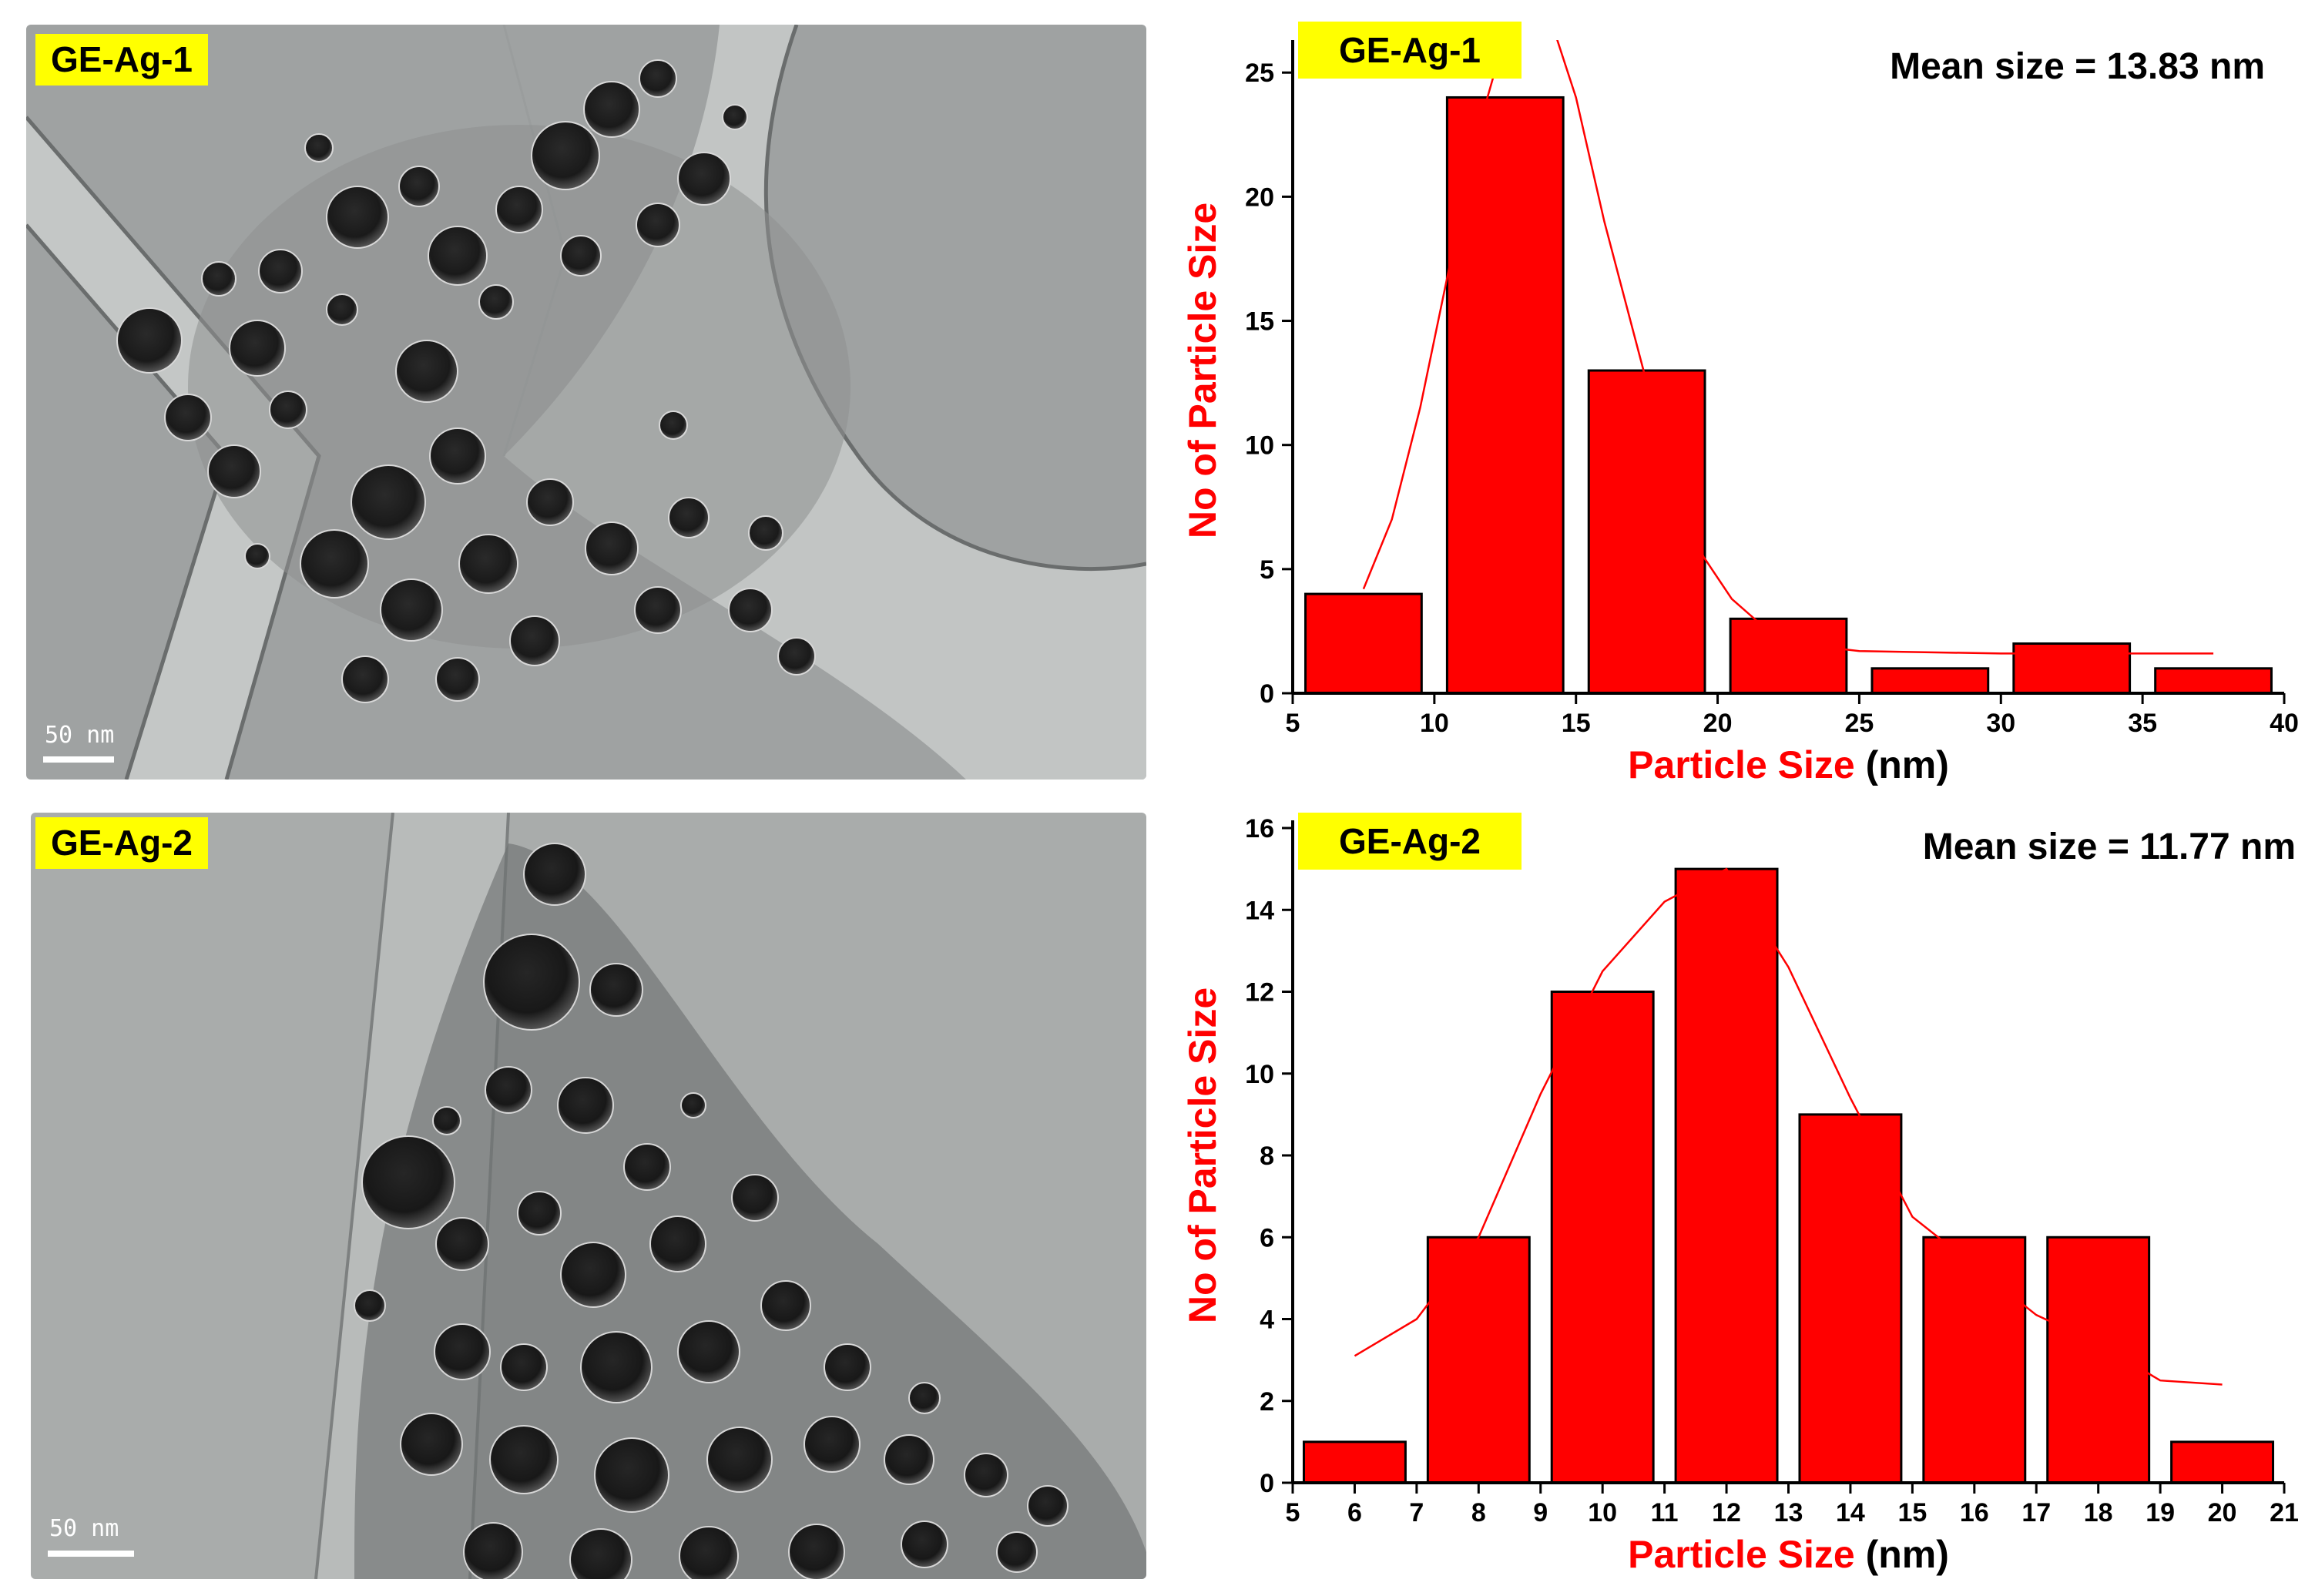 The width and height of the screenshot is (2315, 1596). I want to click on x-tick-label: 14, so click(1850, 1512).